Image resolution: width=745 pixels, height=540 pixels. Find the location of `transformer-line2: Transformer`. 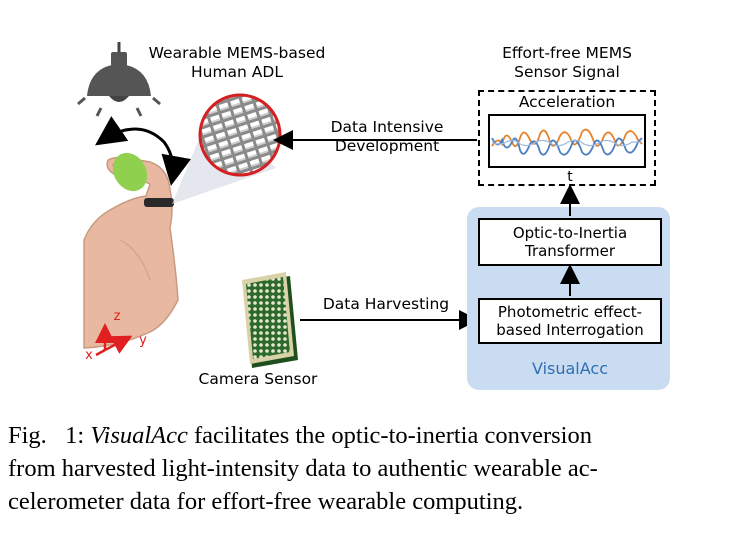

transformer-line2: Transformer is located at coordinates (569, 251).